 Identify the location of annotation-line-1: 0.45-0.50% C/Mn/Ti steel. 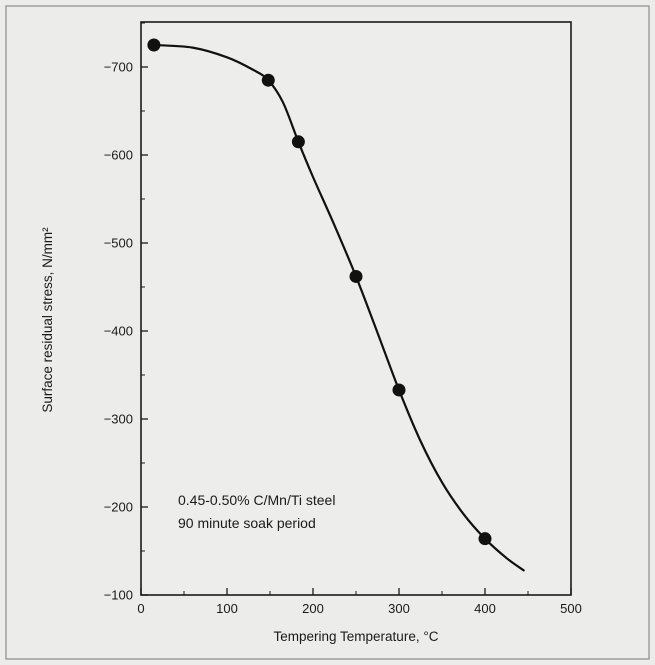
(256, 500).